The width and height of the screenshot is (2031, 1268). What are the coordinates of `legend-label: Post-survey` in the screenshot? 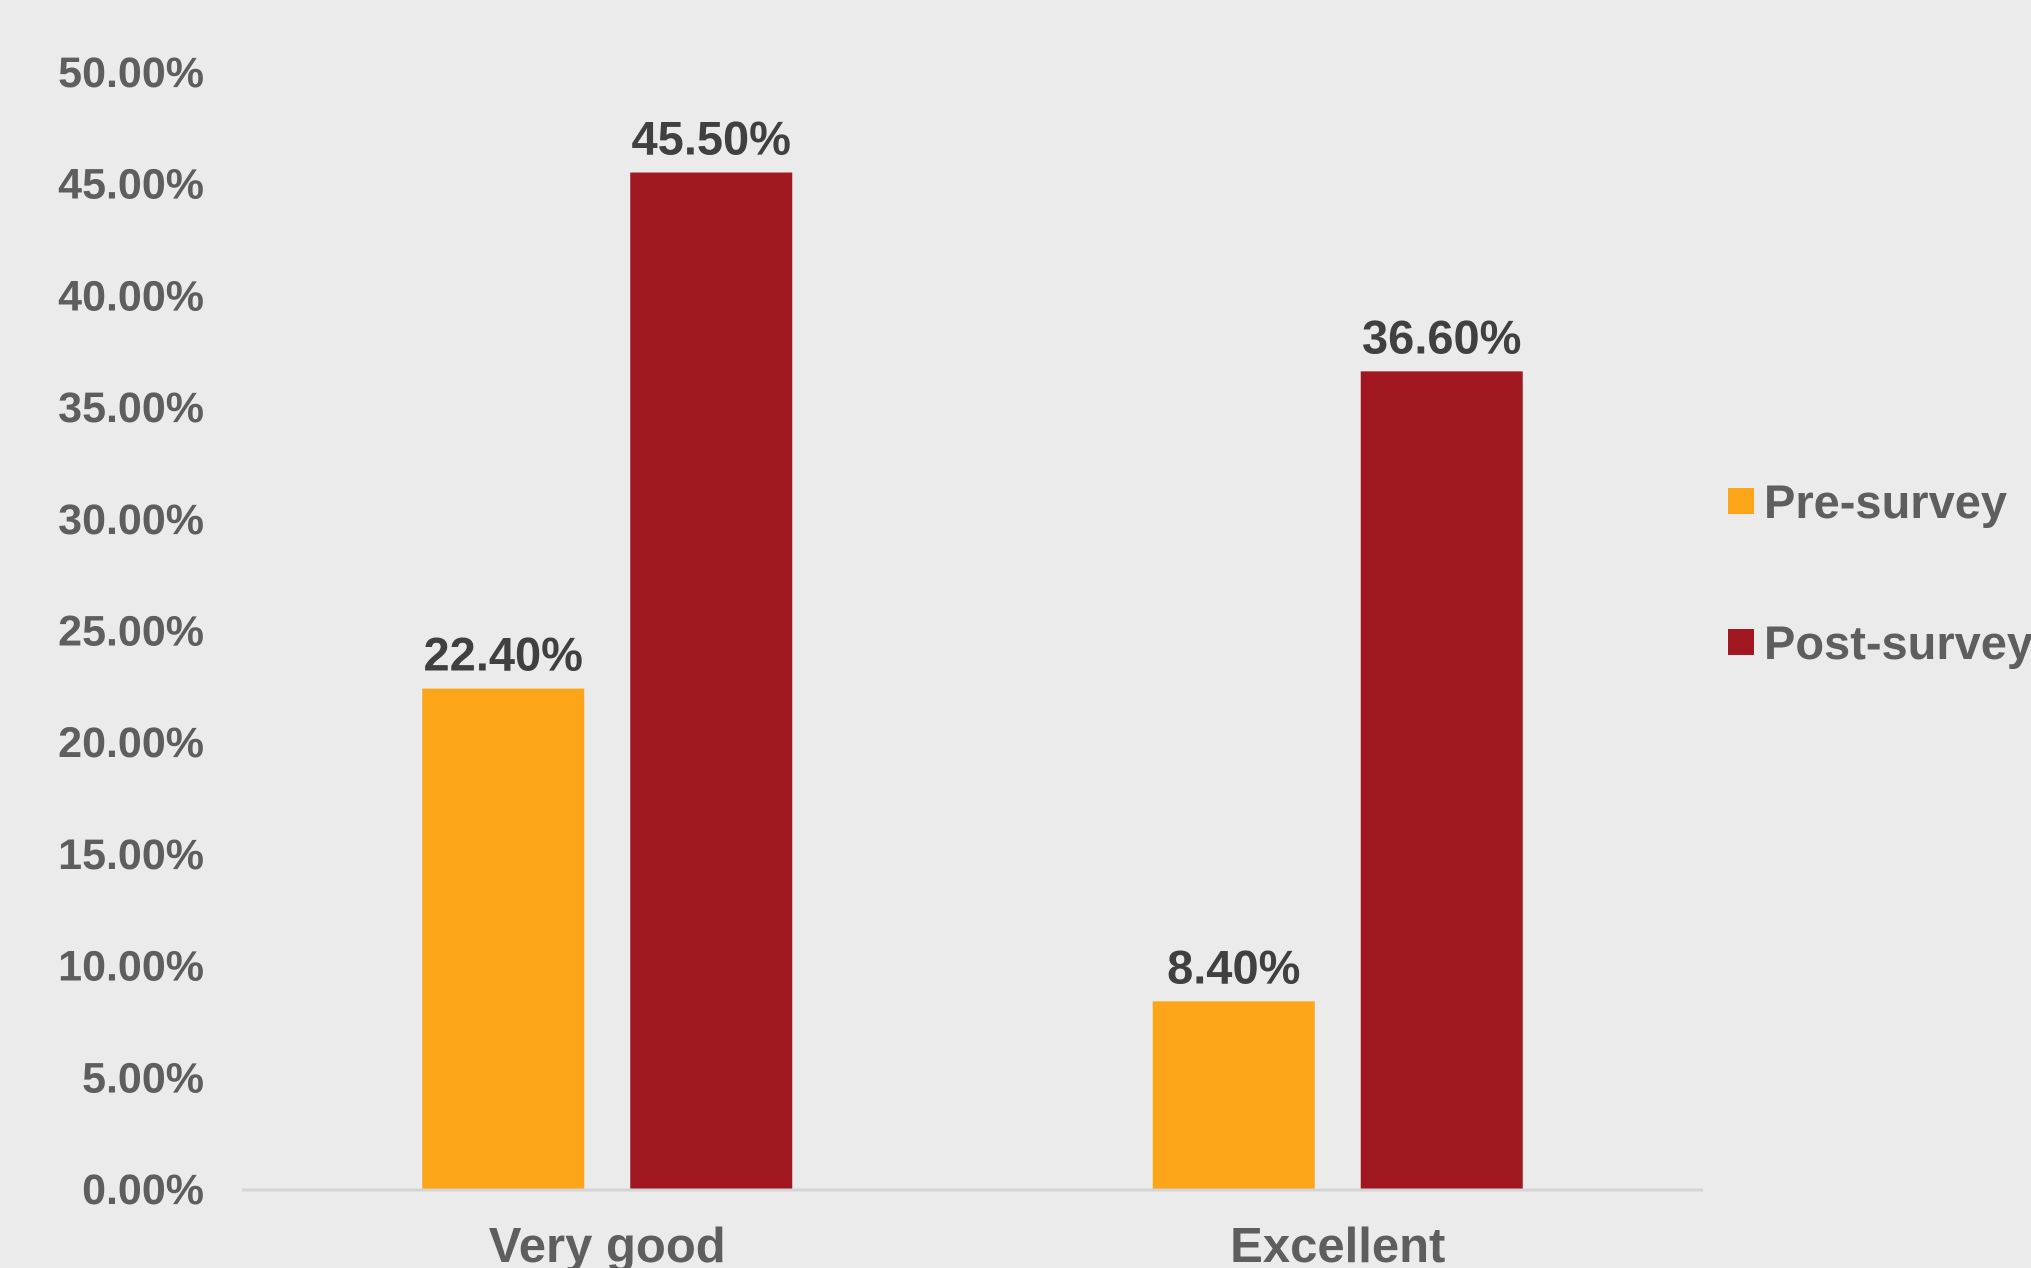 It's located at (1897, 642).